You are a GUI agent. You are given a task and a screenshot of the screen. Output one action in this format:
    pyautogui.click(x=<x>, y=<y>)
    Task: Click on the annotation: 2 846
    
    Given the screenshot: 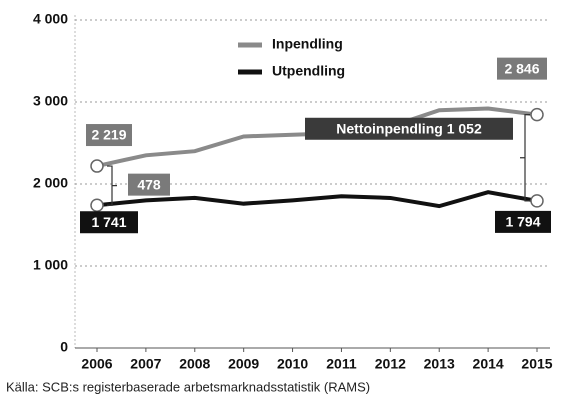 What is the action you would take?
    pyautogui.click(x=521, y=68)
    